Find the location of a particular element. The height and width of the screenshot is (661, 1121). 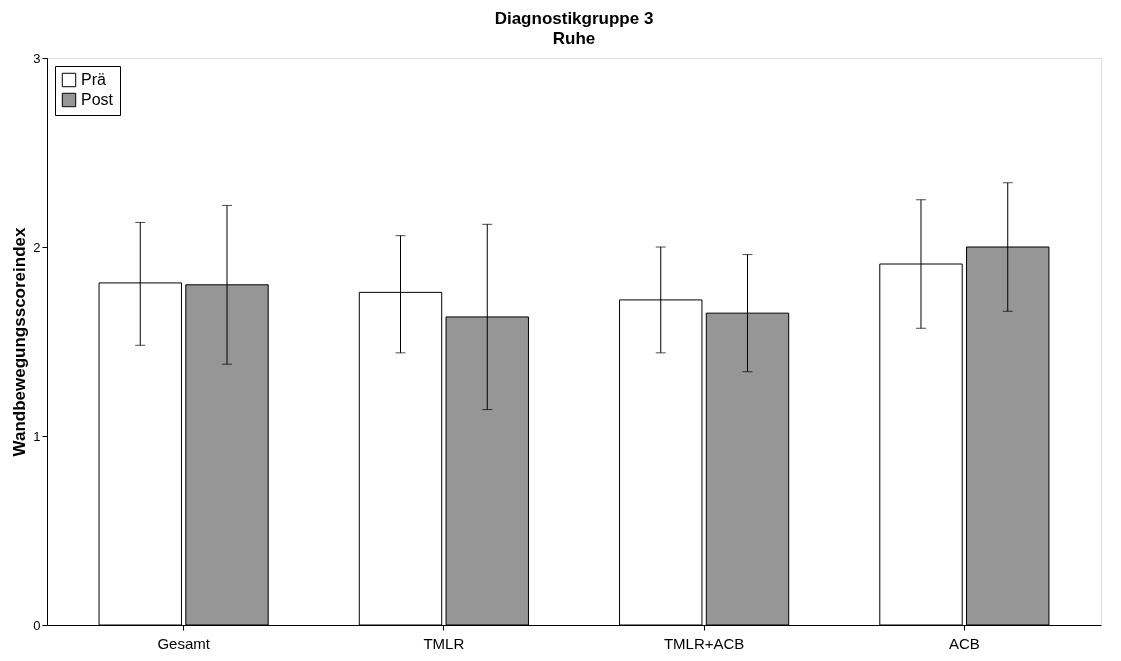

x-tick-label: ACB is located at coordinates (964, 643).